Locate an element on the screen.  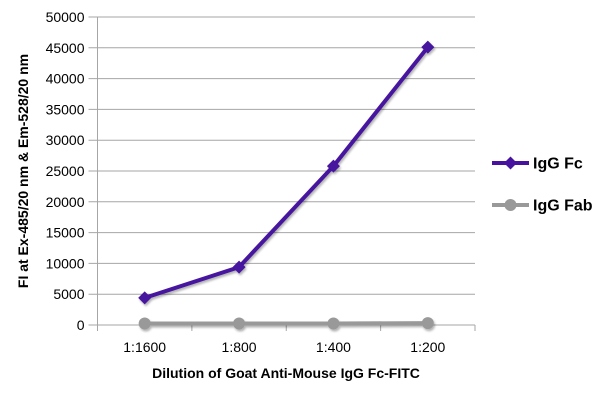
x-tick-label: 1:400 is located at coordinates (333, 347).